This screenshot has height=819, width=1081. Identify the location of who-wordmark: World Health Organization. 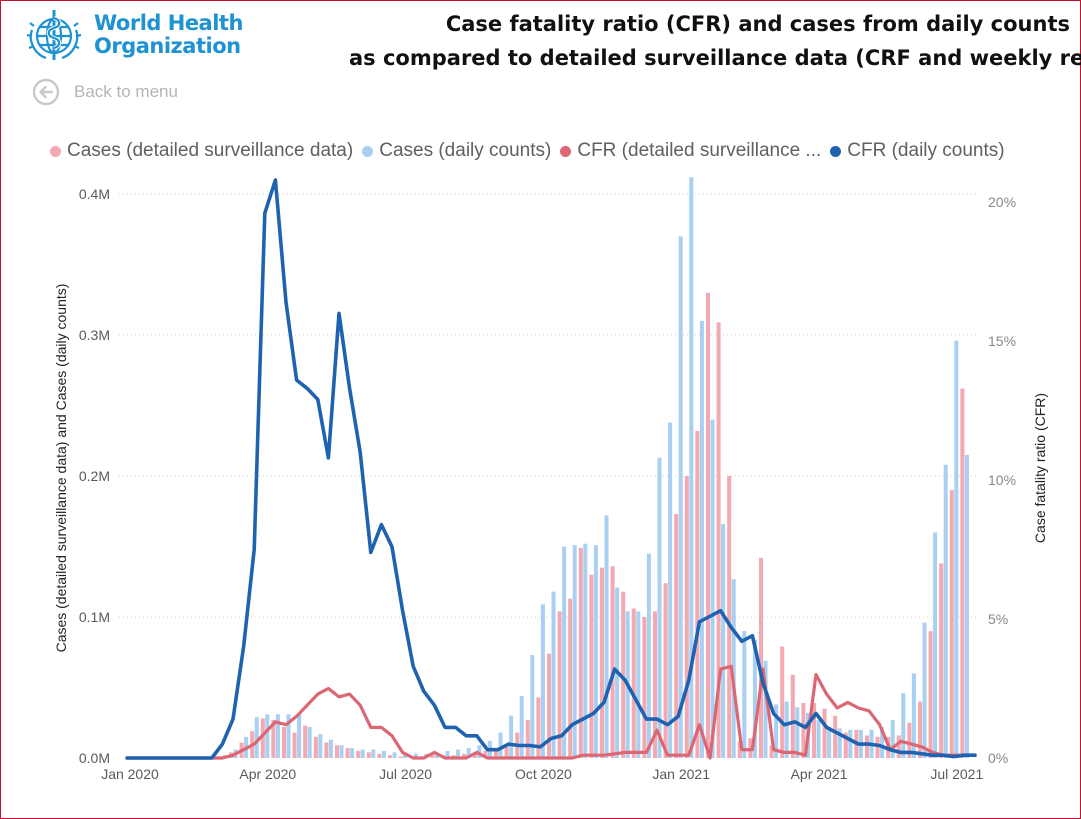
(168, 35).